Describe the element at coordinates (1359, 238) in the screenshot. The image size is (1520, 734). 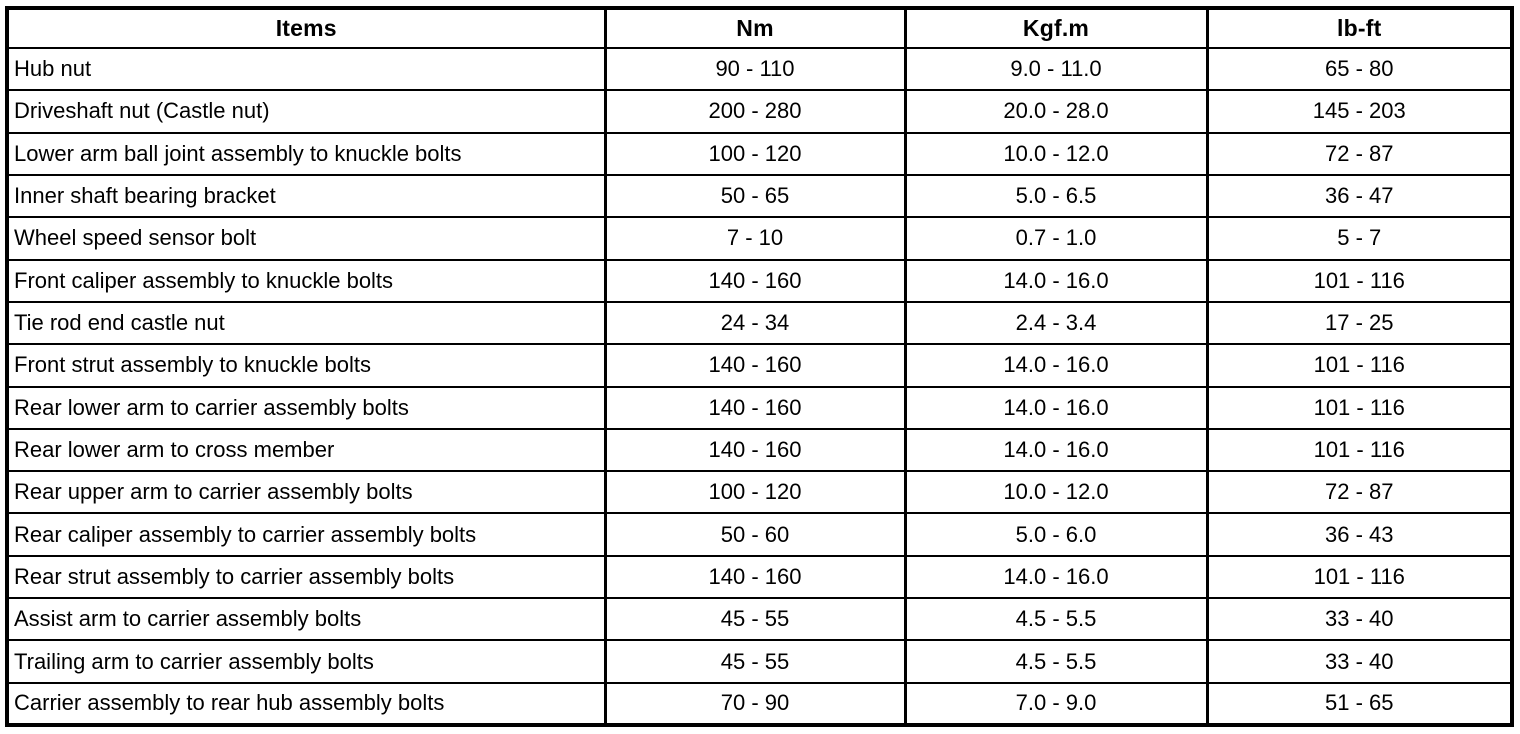
I see `lbft-cell: 5 - 7` at that location.